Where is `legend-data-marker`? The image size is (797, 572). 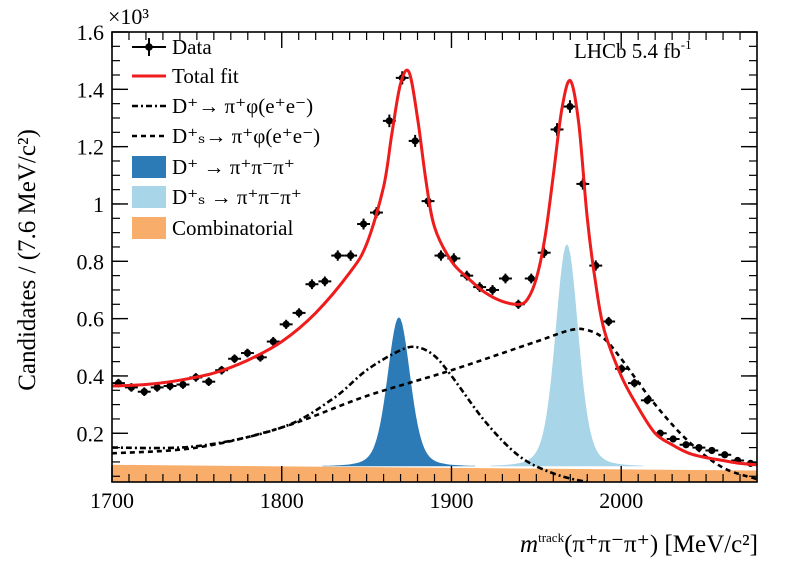
legend-data-marker is located at coordinates (149, 47).